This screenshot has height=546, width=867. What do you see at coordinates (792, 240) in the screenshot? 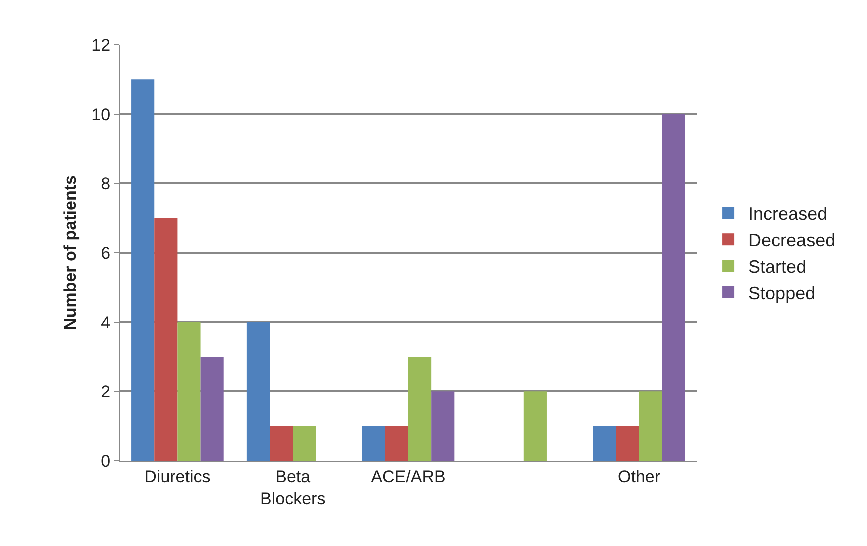
I see `legend-label: Decreased` at bounding box center [792, 240].